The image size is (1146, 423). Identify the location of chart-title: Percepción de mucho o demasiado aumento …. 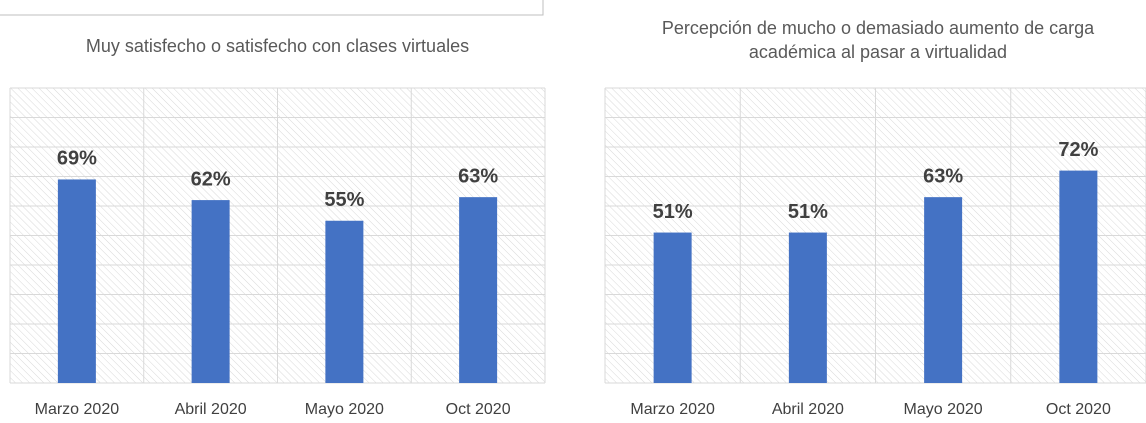
(878, 40).